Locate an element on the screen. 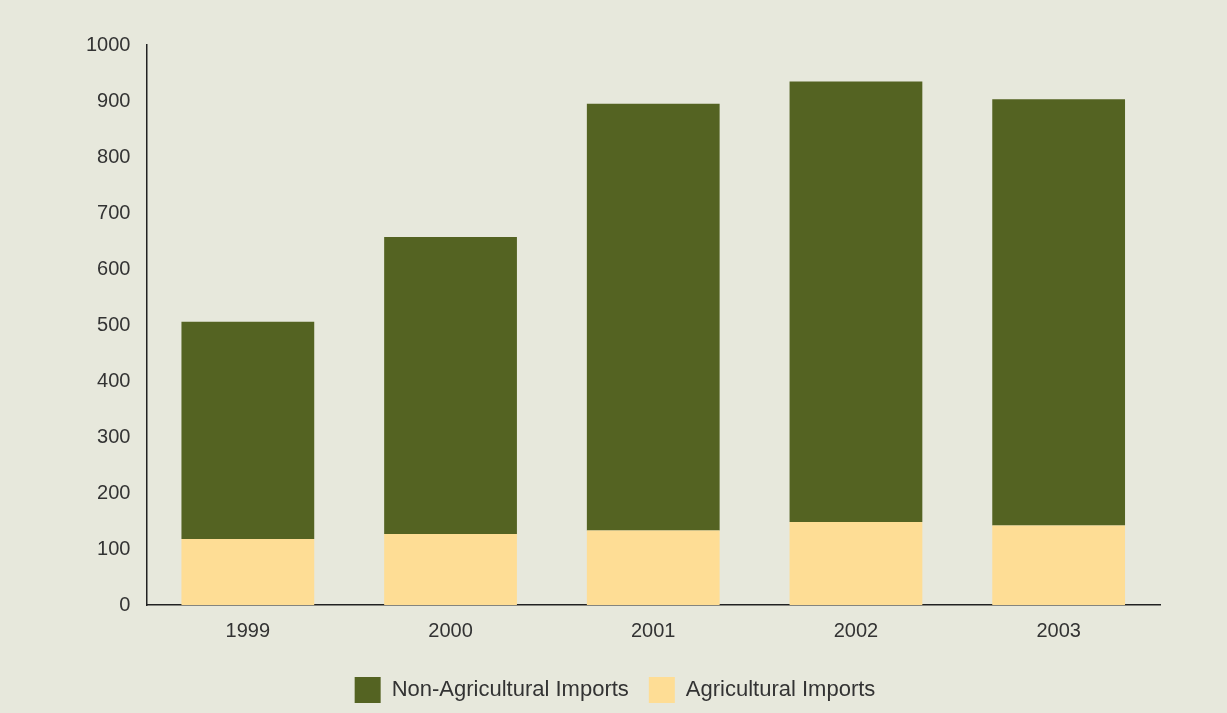 The width and height of the screenshot is (1227, 713). x-tick-label: 2002 is located at coordinates (856, 629).